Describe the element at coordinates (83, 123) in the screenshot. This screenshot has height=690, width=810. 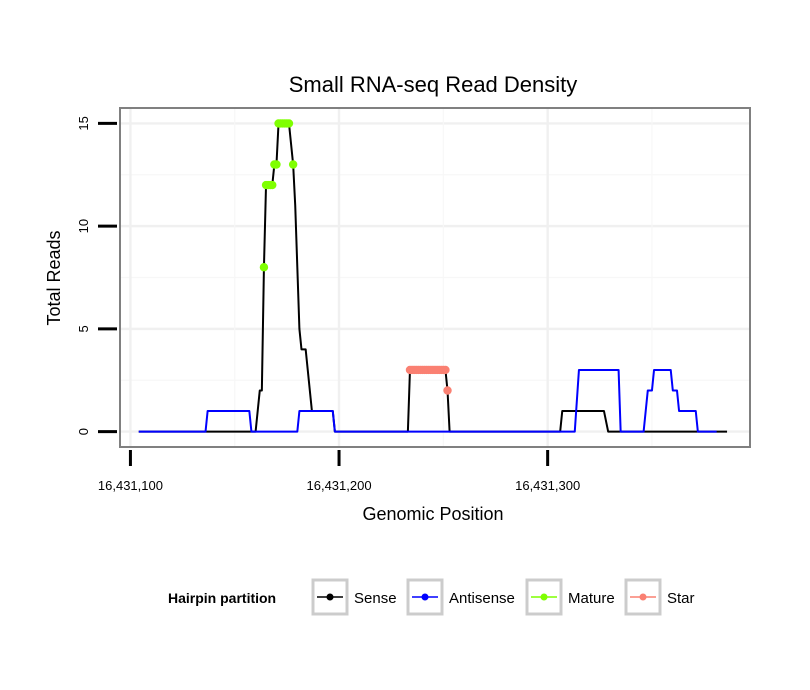
I see `y-tick-label: 15` at that location.